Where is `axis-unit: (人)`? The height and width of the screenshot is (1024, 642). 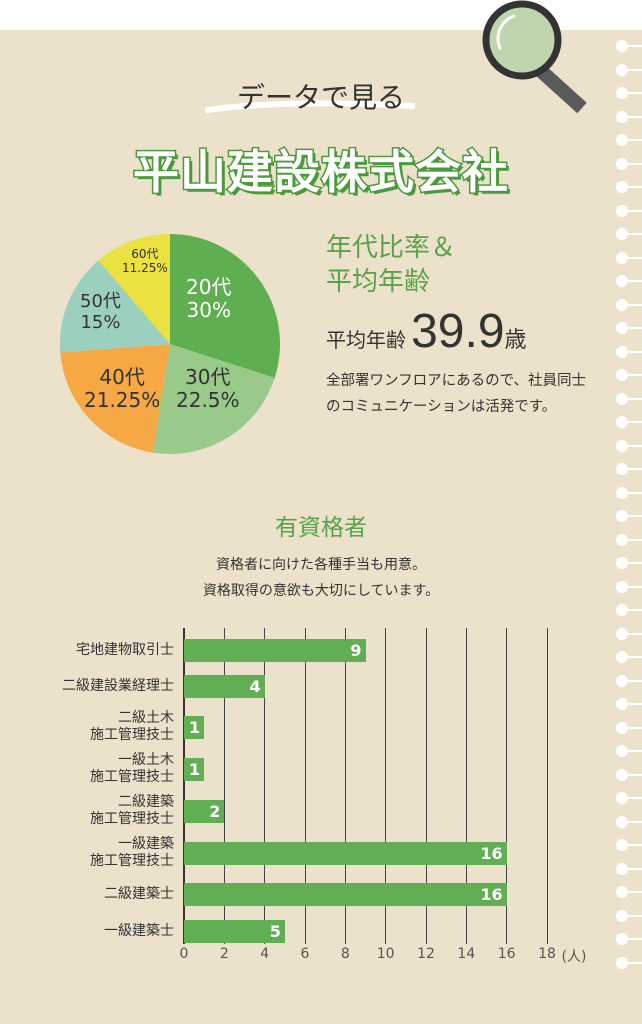 axis-unit: (人) is located at coordinates (574, 957).